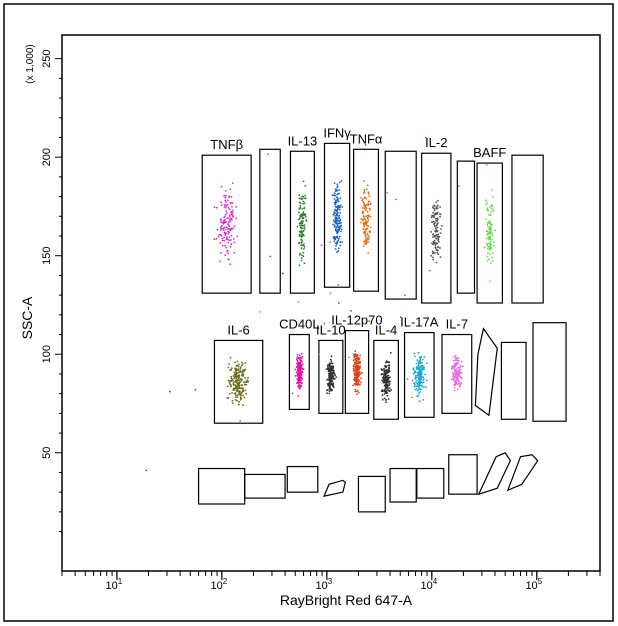 The width and height of the screenshot is (618, 626). What do you see at coordinates (331, 581) in the screenshot?
I see `x-axis-ticks: 101 102 103 104 105` at bounding box center [331, 581].